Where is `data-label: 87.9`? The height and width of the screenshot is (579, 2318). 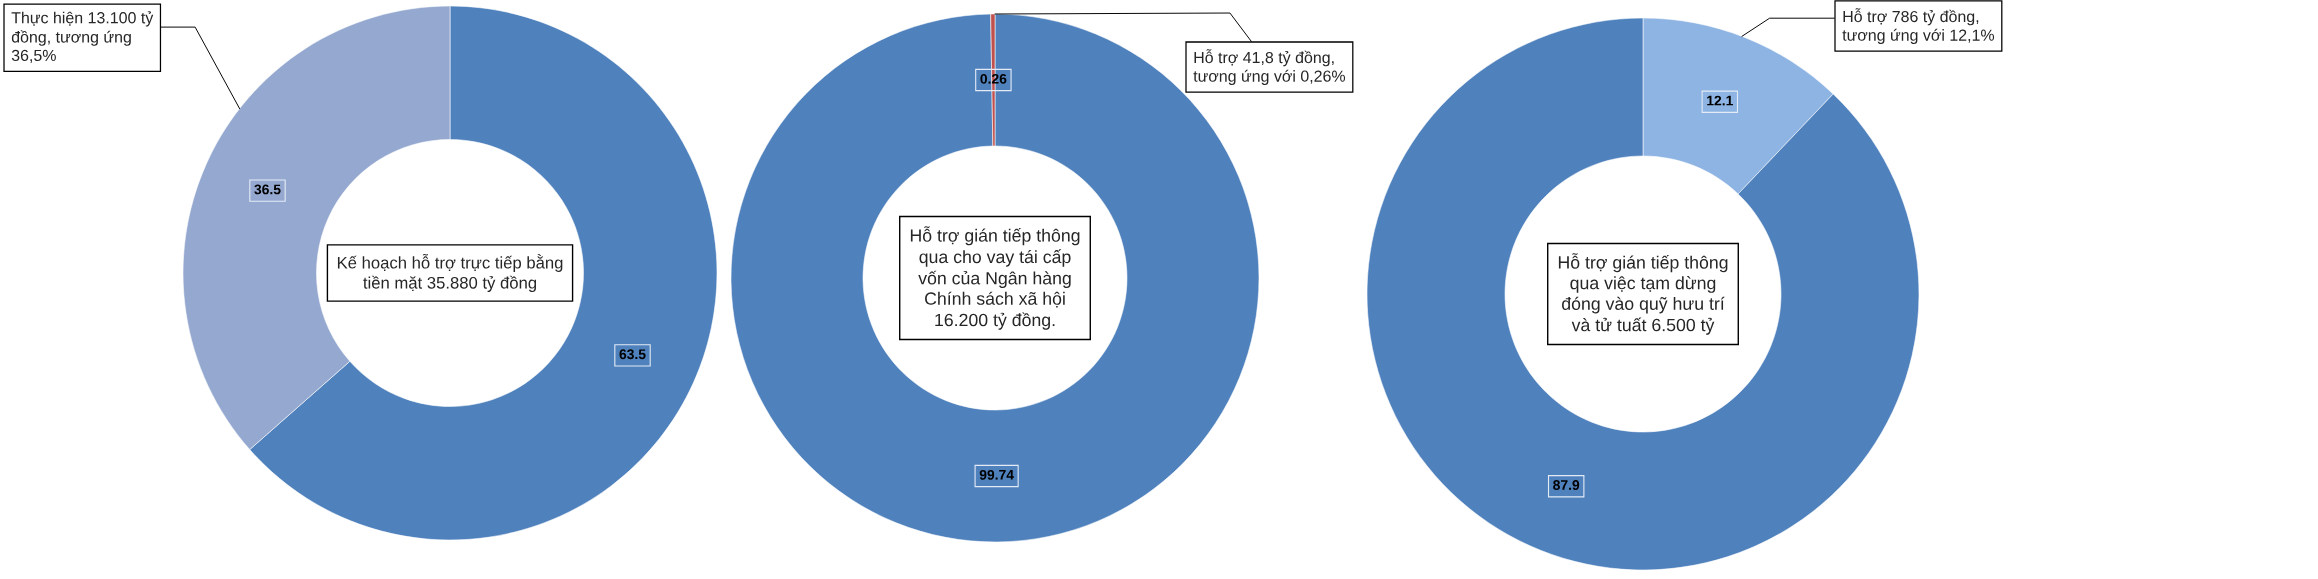 data-label: 87.9 is located at coordinates (1566, 485).